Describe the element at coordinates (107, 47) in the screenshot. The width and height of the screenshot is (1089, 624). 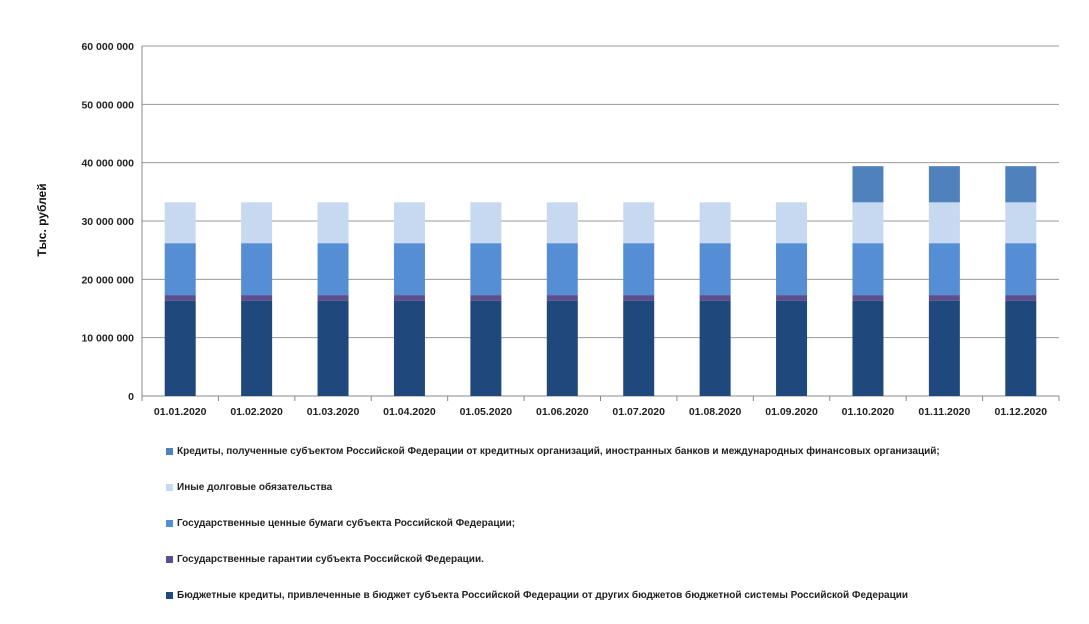
I see `y-tick-label: 60 000 000` at that location.